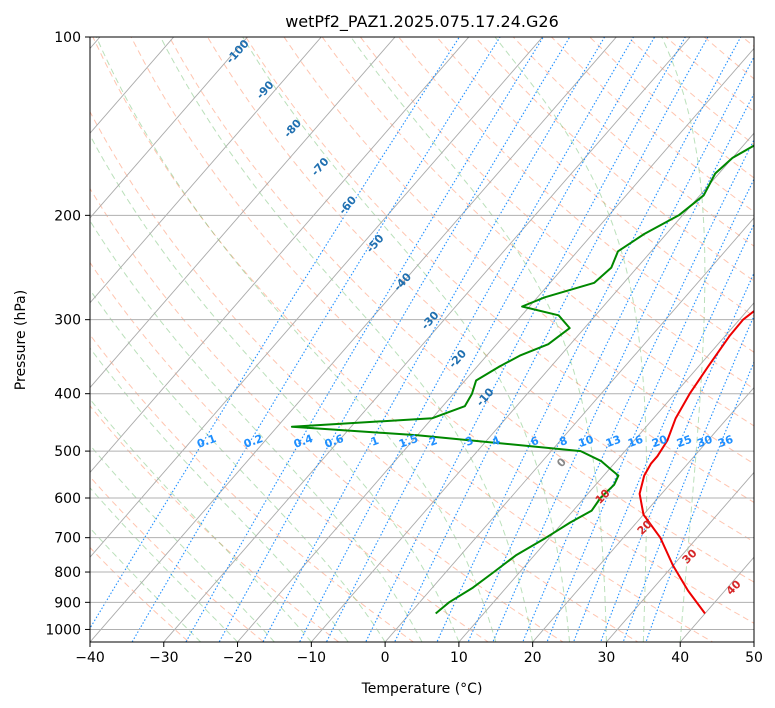 The image size is (775, 708). Describe the element at coordinates (459, 658) in the screenshot. I see `x-tick-label: 10` at that location.